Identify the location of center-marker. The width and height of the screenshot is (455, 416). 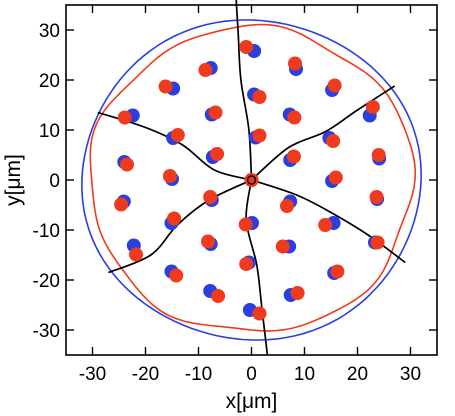
(251, 180).